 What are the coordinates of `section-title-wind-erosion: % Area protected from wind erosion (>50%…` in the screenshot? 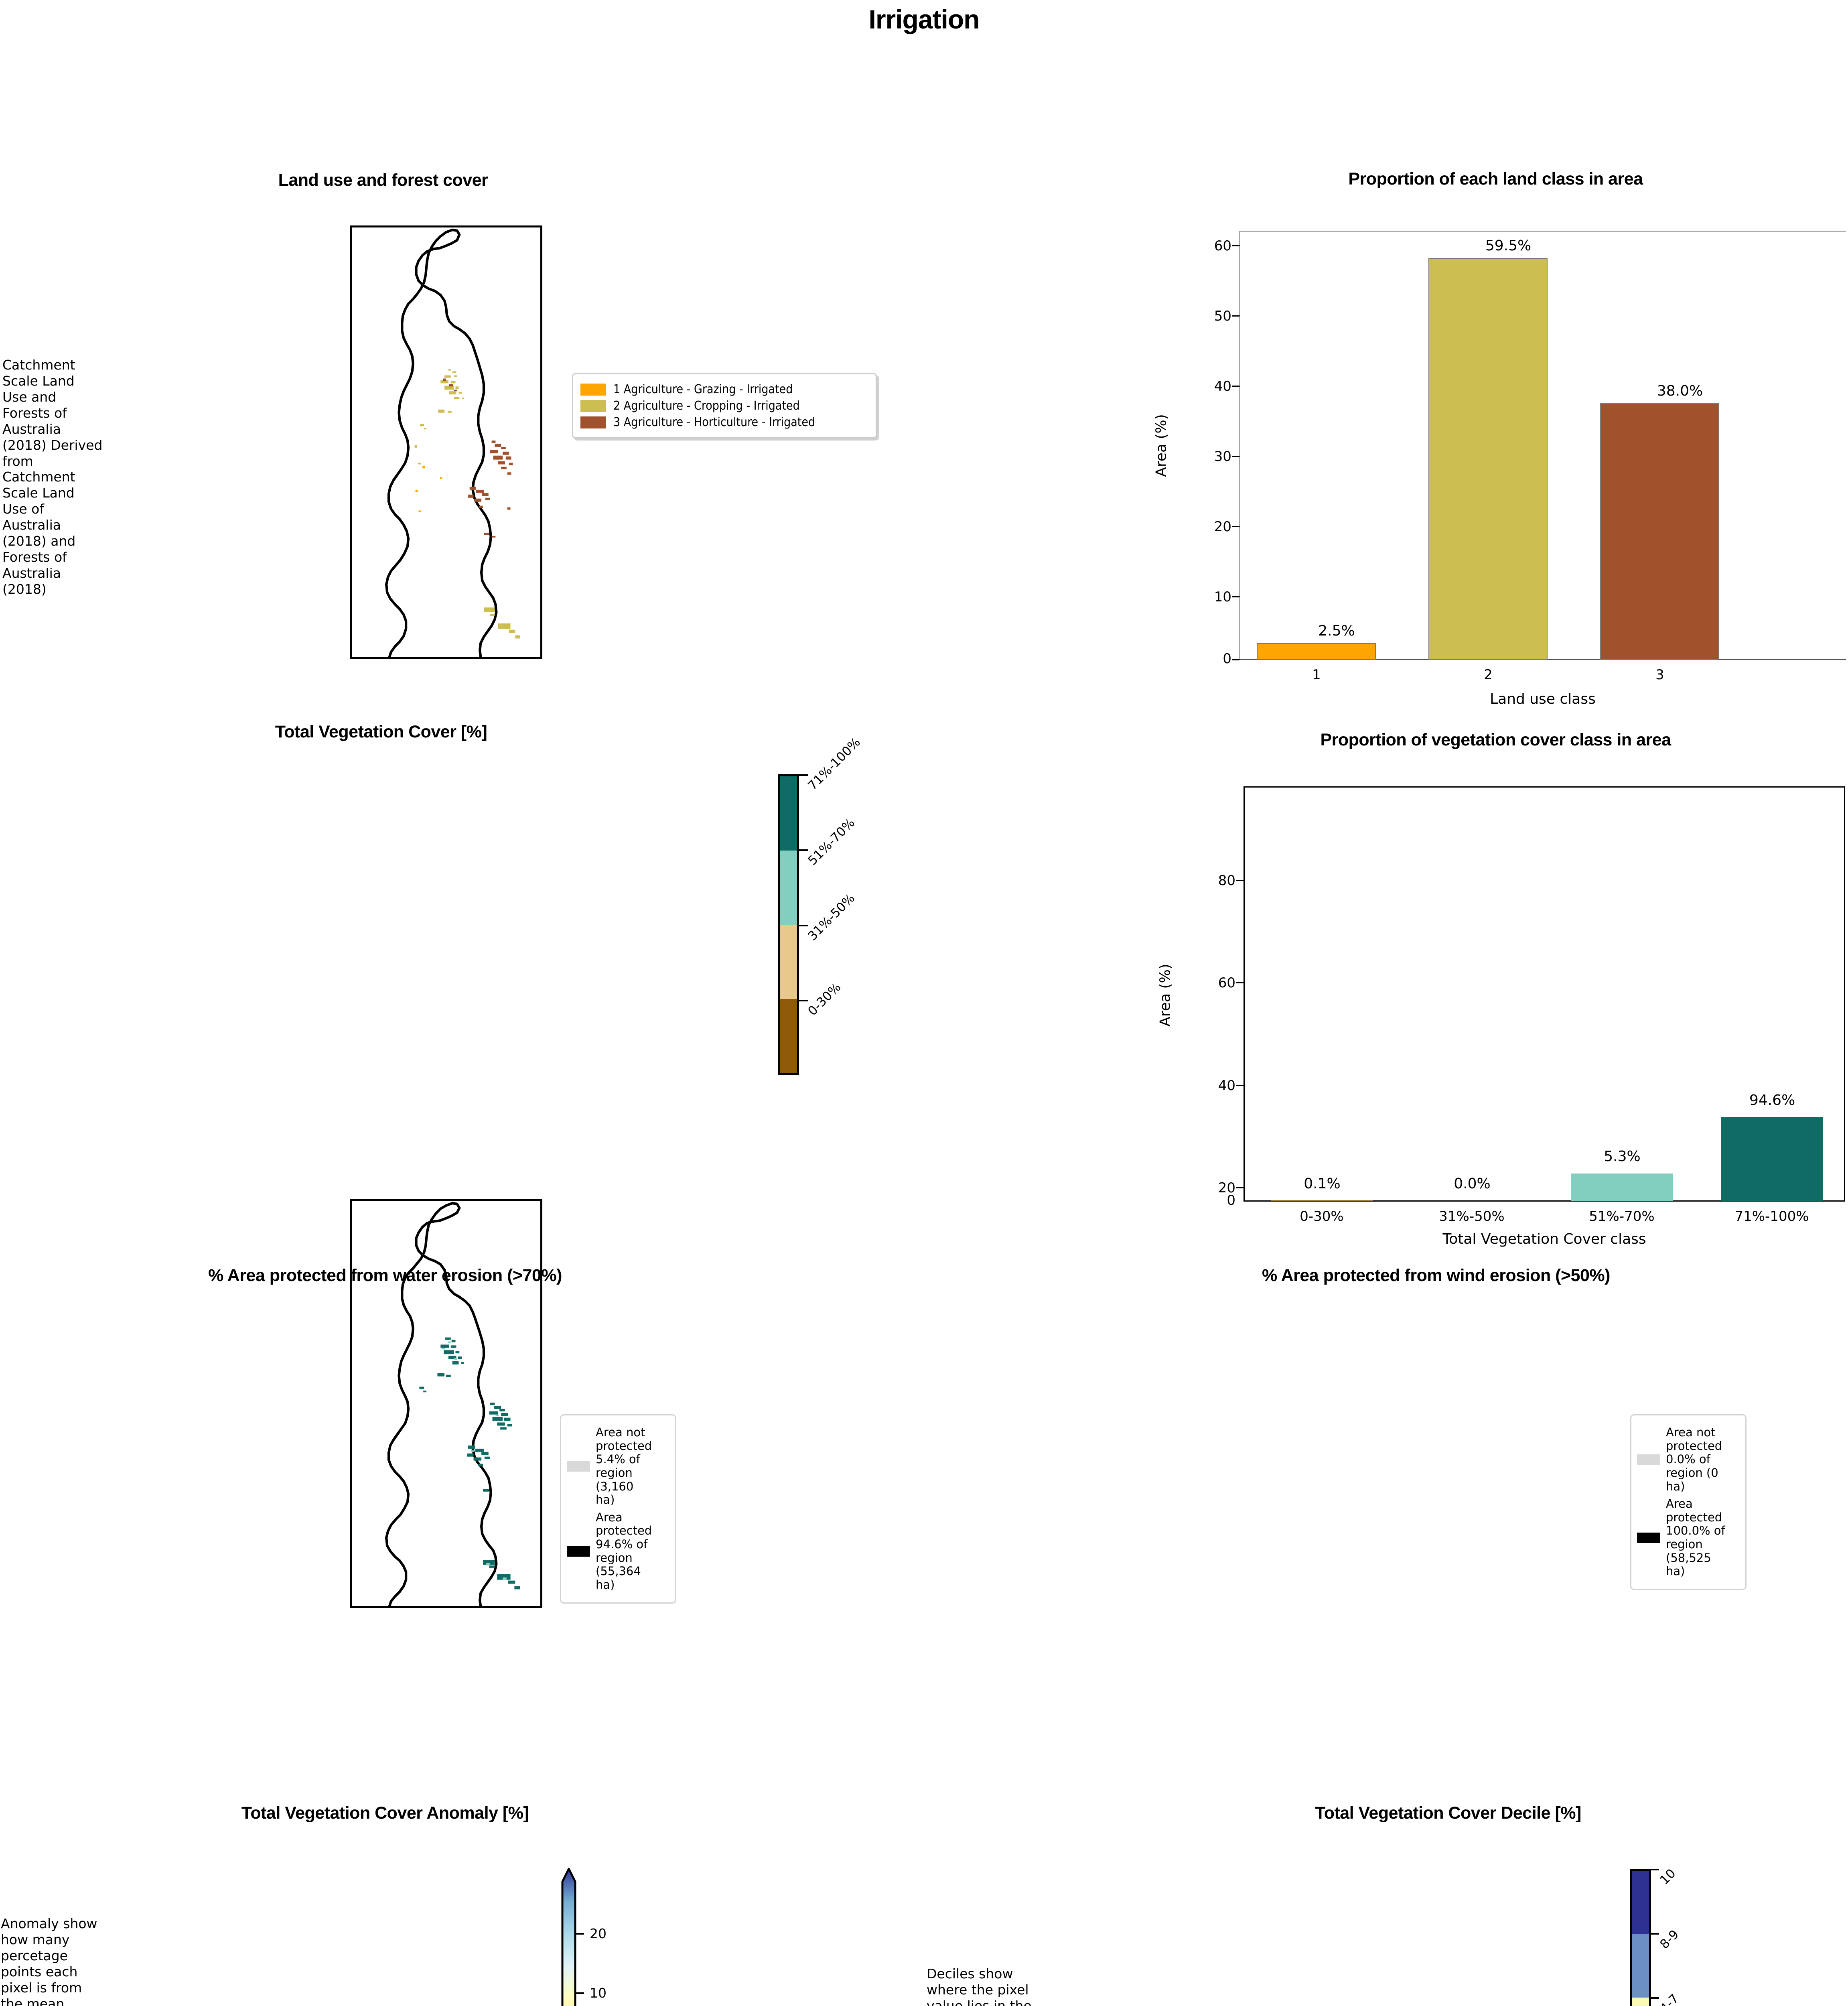 It's located at (1436, 1275).